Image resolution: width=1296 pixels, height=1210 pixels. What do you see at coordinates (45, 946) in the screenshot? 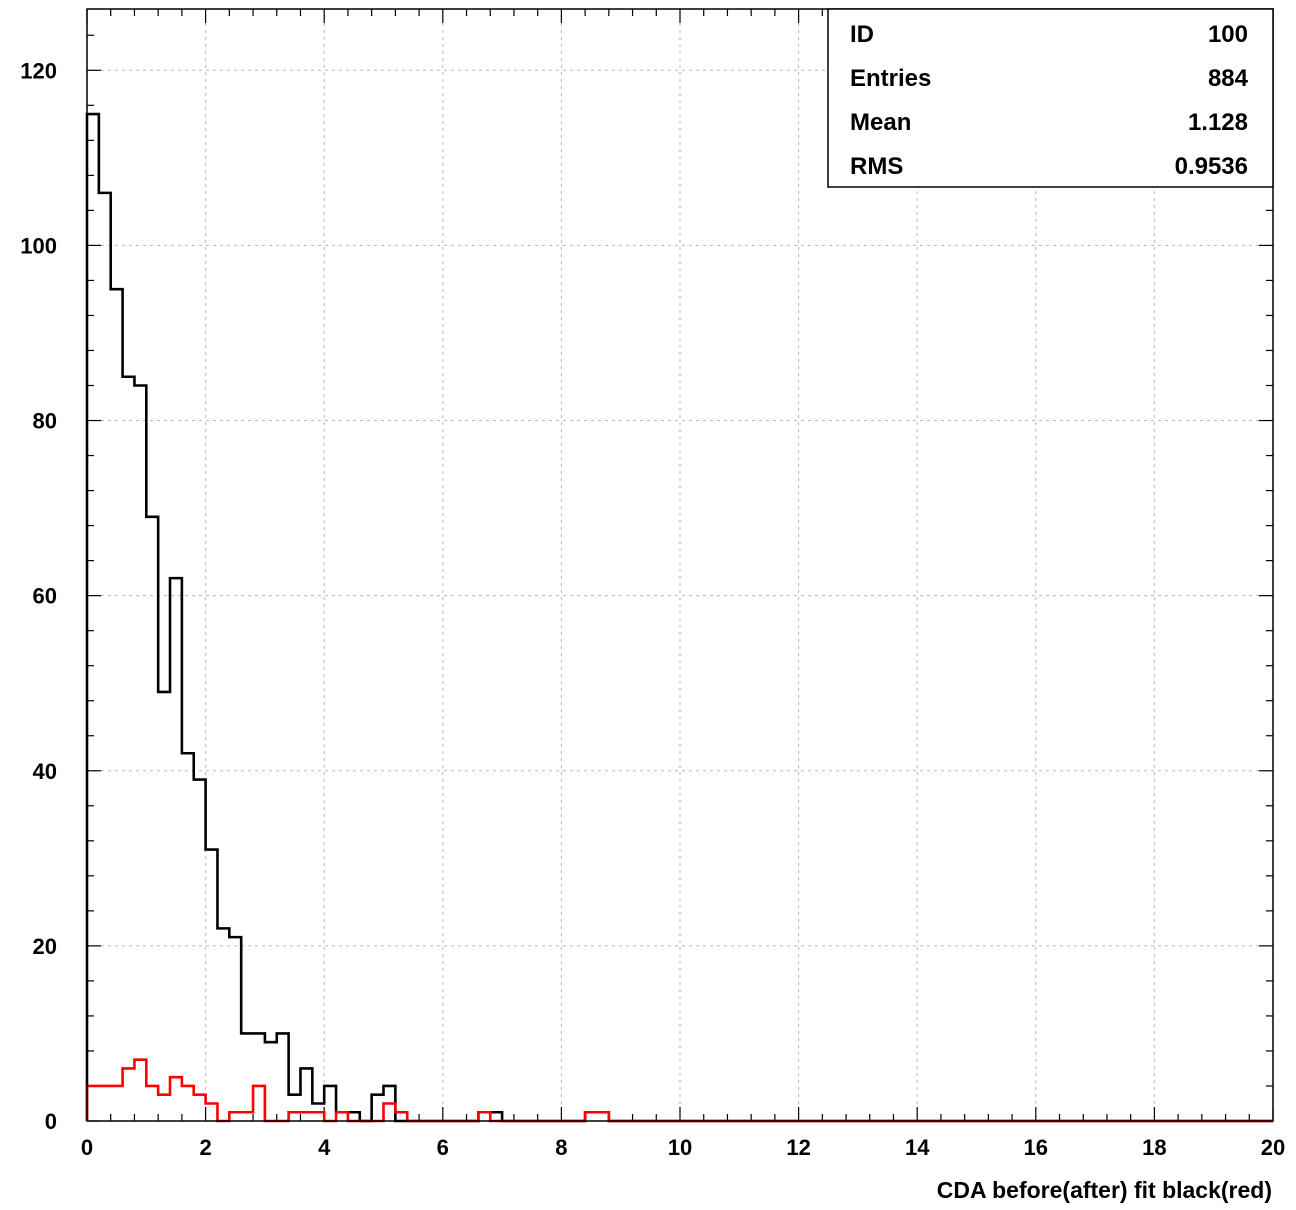
I see `y-tick-label: 20` at bounding box center [45, 946].